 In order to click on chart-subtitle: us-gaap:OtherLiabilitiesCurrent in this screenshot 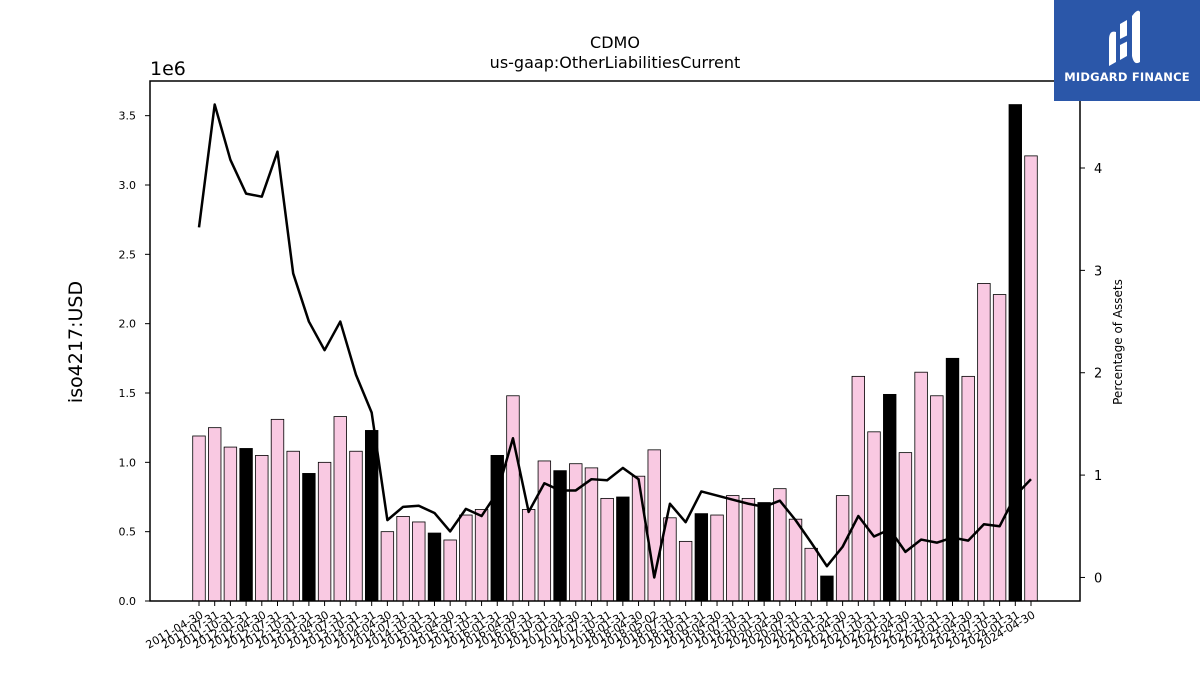, I will do `click(615, 62)`.